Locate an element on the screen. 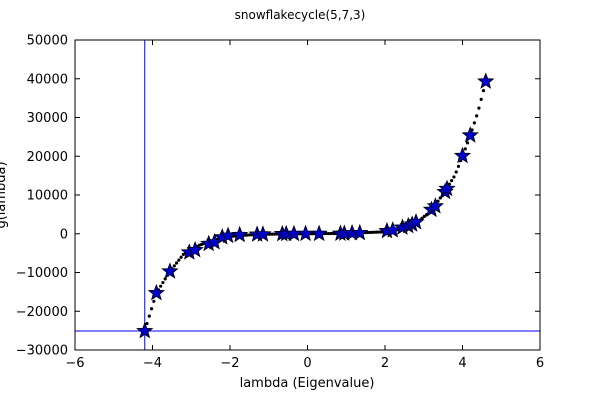  y-tick-label: −20000 is located at coordinates (42, 312).